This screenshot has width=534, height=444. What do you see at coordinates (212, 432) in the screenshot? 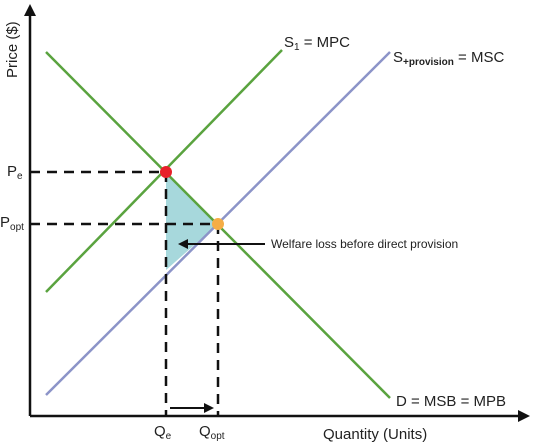
I see `qopt-tick-label: Qopt` at bounding box center [212, 432].